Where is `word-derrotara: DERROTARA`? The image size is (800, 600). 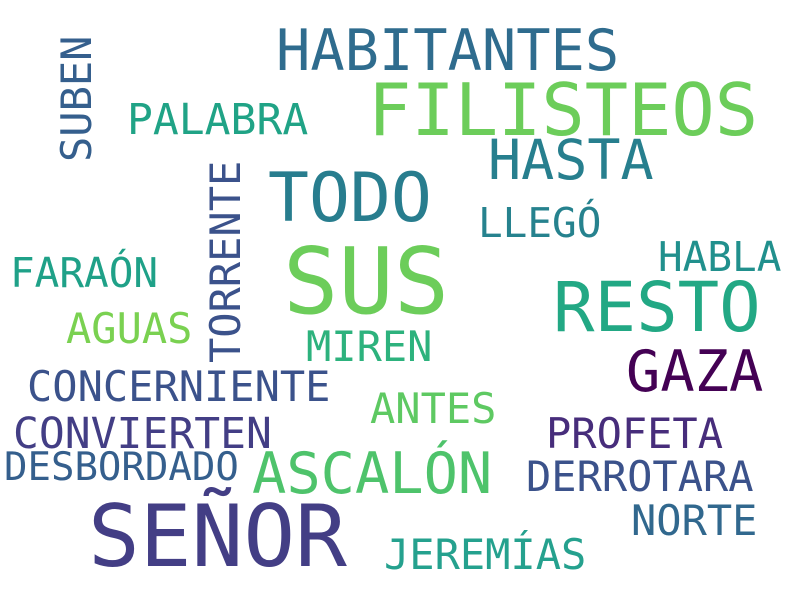 word-derrotara: DERROTARA is located at coordinates (640, 476).